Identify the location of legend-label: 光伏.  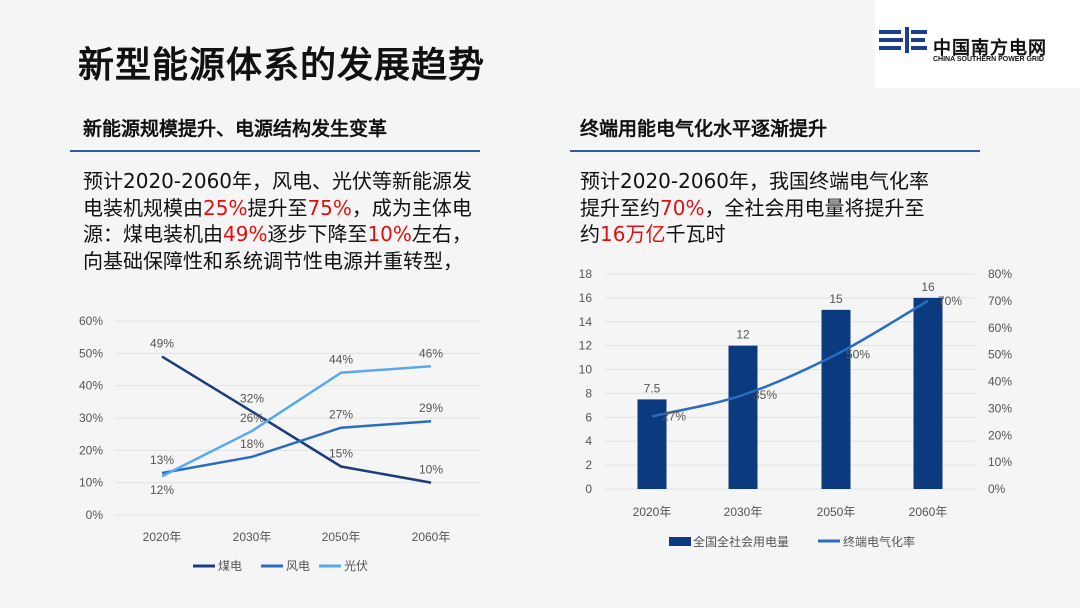
(356, 566).